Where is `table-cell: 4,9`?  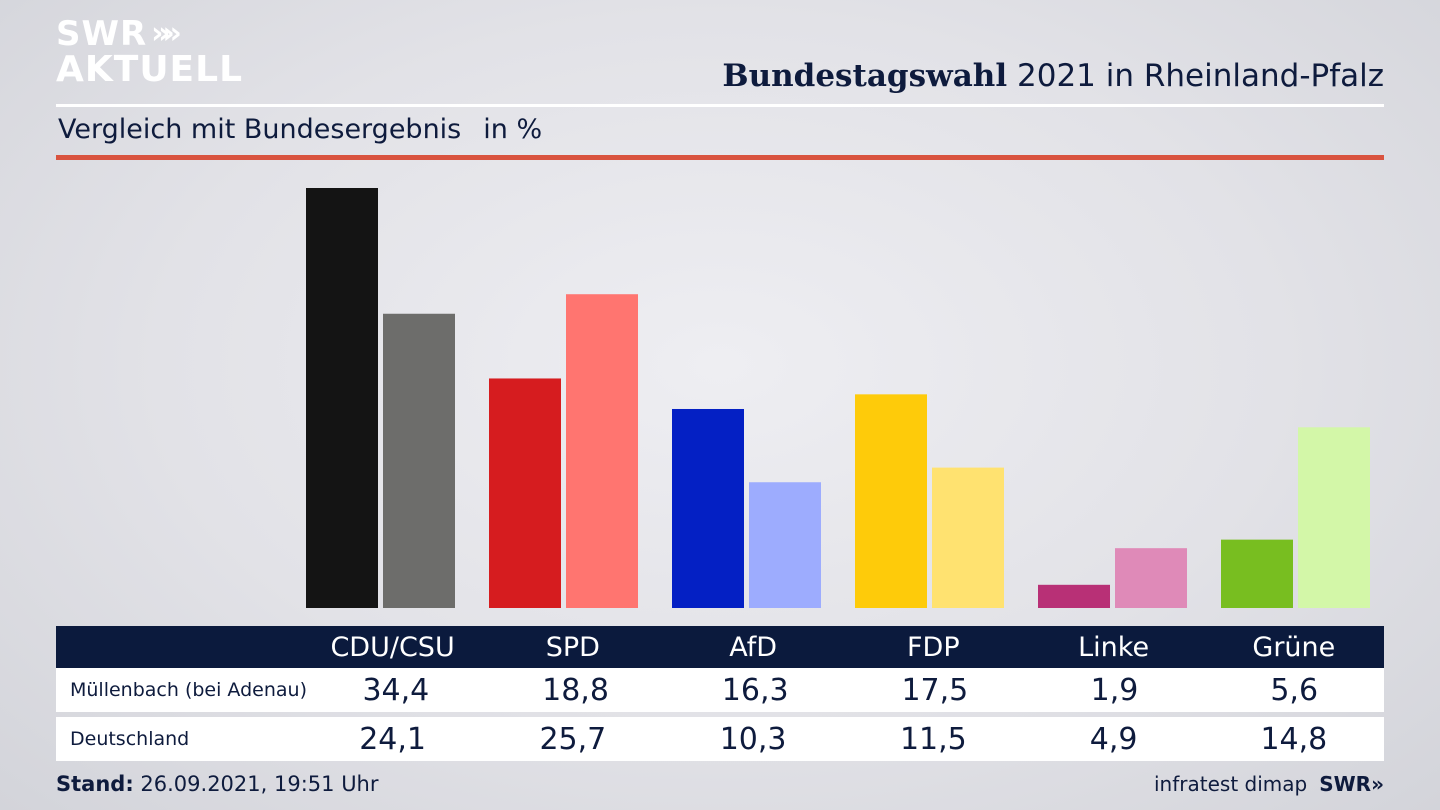
table-cell: 4,9 is located at coordinates (1113, 739).